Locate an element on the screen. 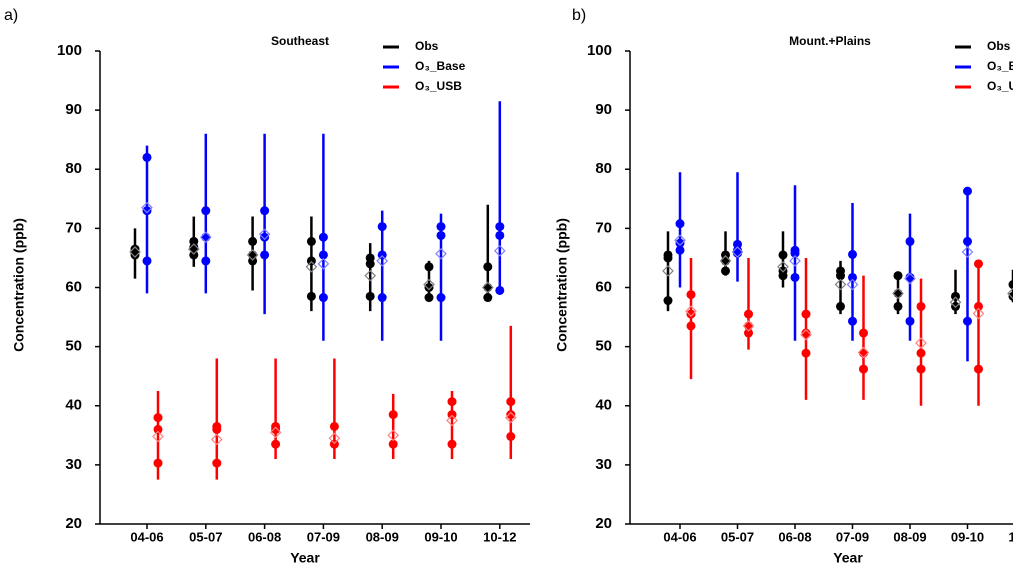  x-tick-label: 09-10 is located at coordinates (440, 536).